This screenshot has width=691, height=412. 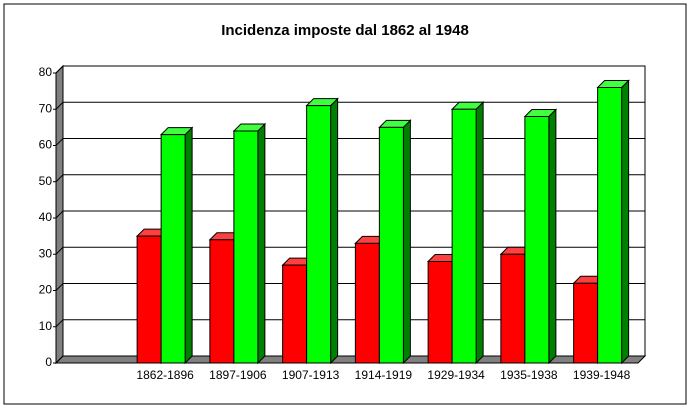 I want to click on y-tick-label: 10, so click(x=46, y=326).